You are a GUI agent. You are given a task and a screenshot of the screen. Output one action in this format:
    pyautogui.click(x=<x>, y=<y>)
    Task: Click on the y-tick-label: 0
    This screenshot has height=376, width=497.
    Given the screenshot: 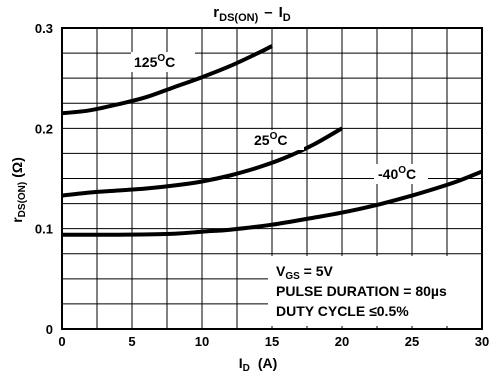 What is the action you would take?
    pyautogui.click(x=49, y=329)
    